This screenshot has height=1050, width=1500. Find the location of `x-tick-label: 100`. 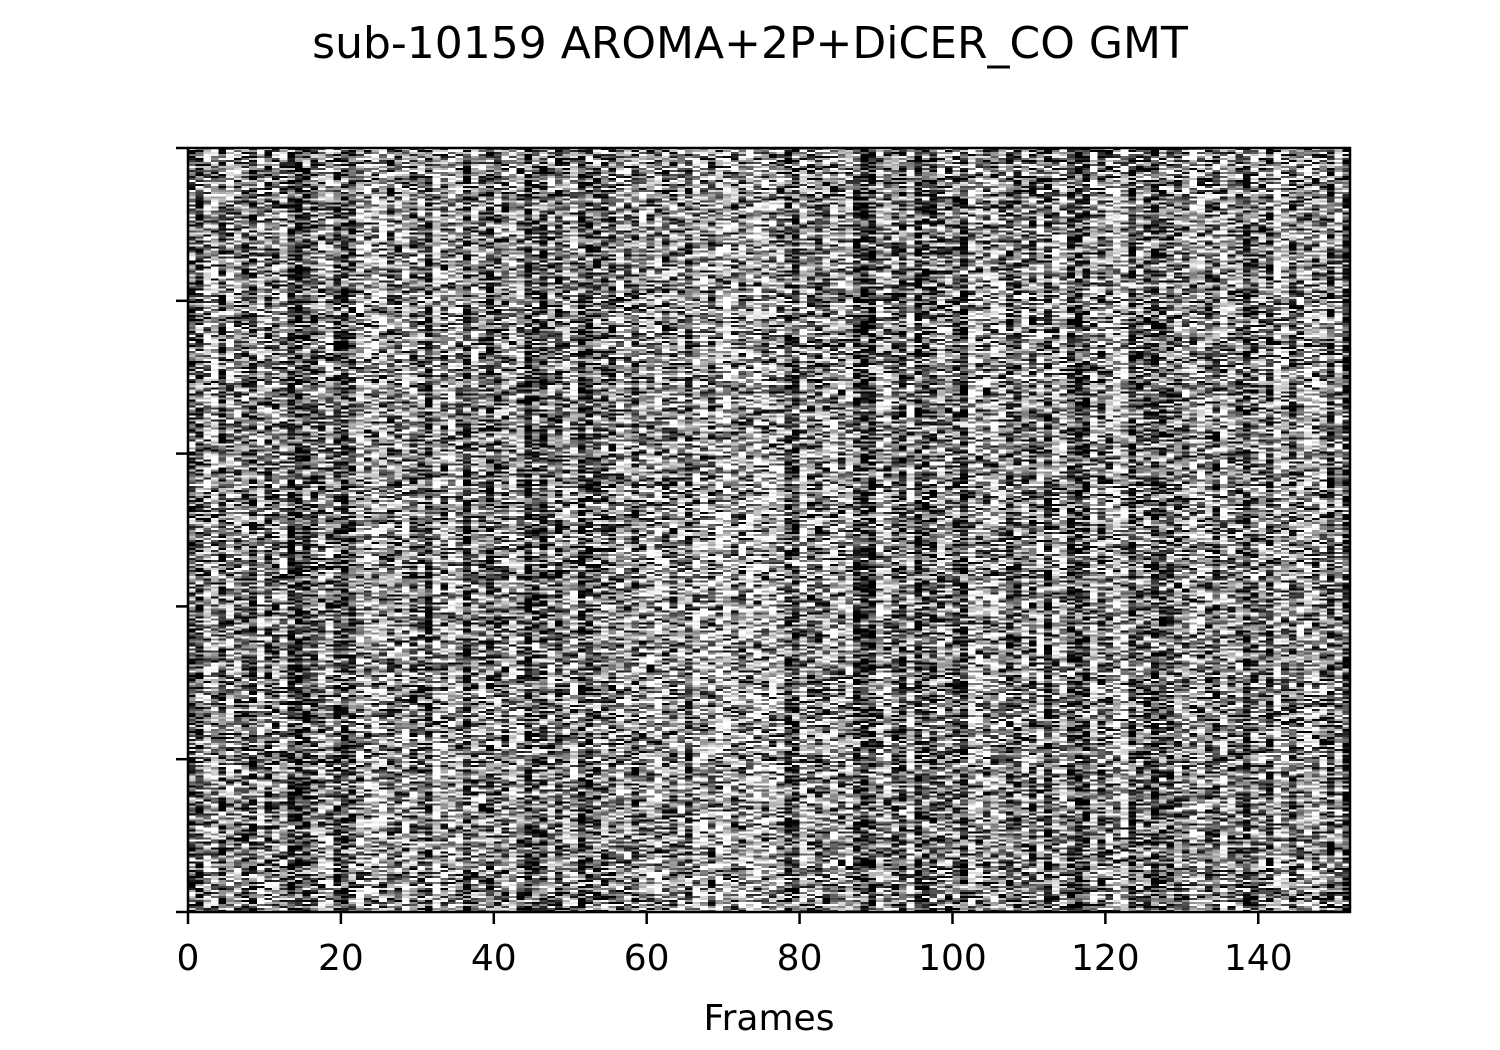

x-tick-label: 100 is located at coordinates (952, 958).